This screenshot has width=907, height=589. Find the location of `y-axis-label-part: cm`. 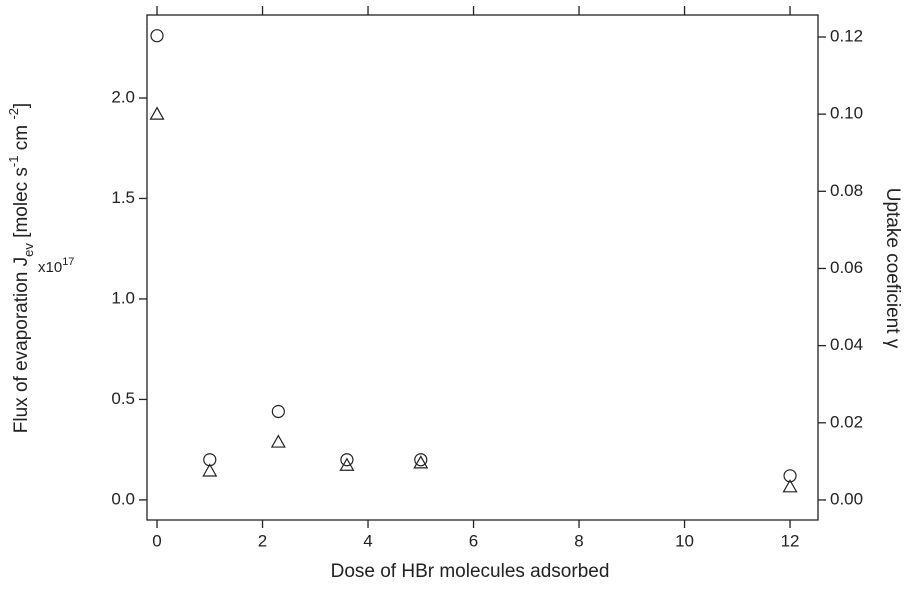

y-axis-label-part: cm is located at coordinates (21, 138).